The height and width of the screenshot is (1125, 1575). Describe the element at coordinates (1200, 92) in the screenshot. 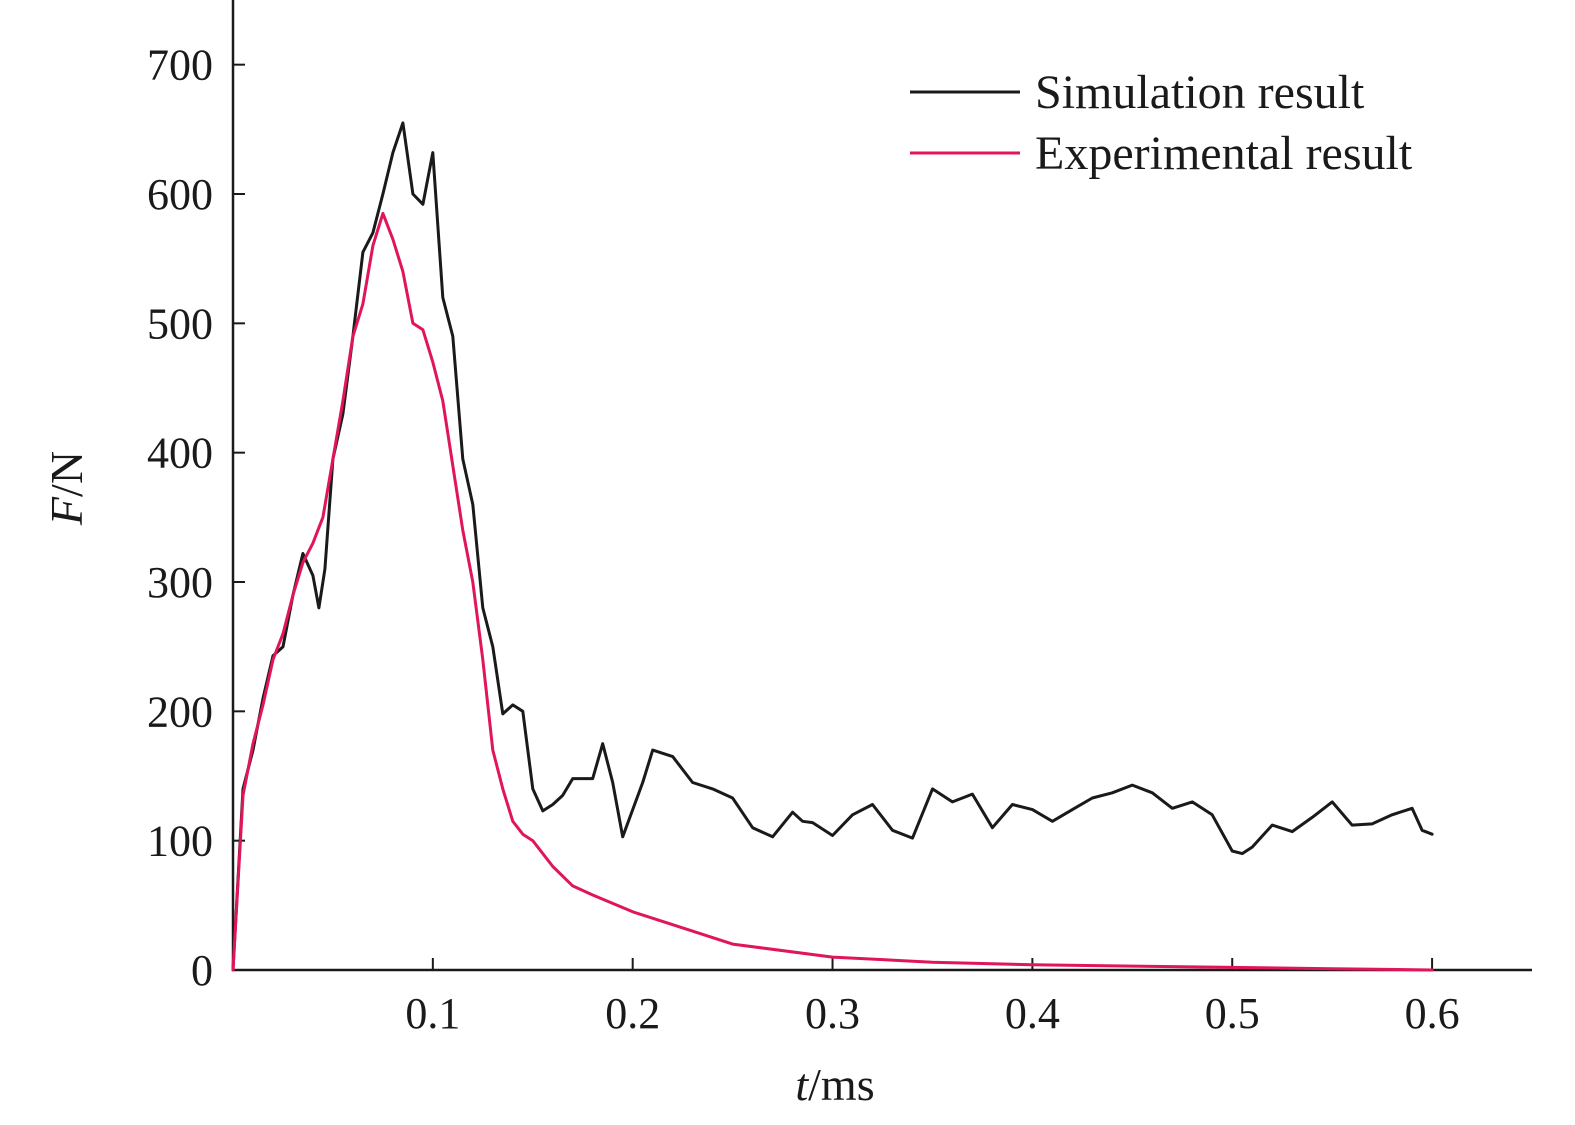

I see `legend-label-simulation: Simulation result` at that location.